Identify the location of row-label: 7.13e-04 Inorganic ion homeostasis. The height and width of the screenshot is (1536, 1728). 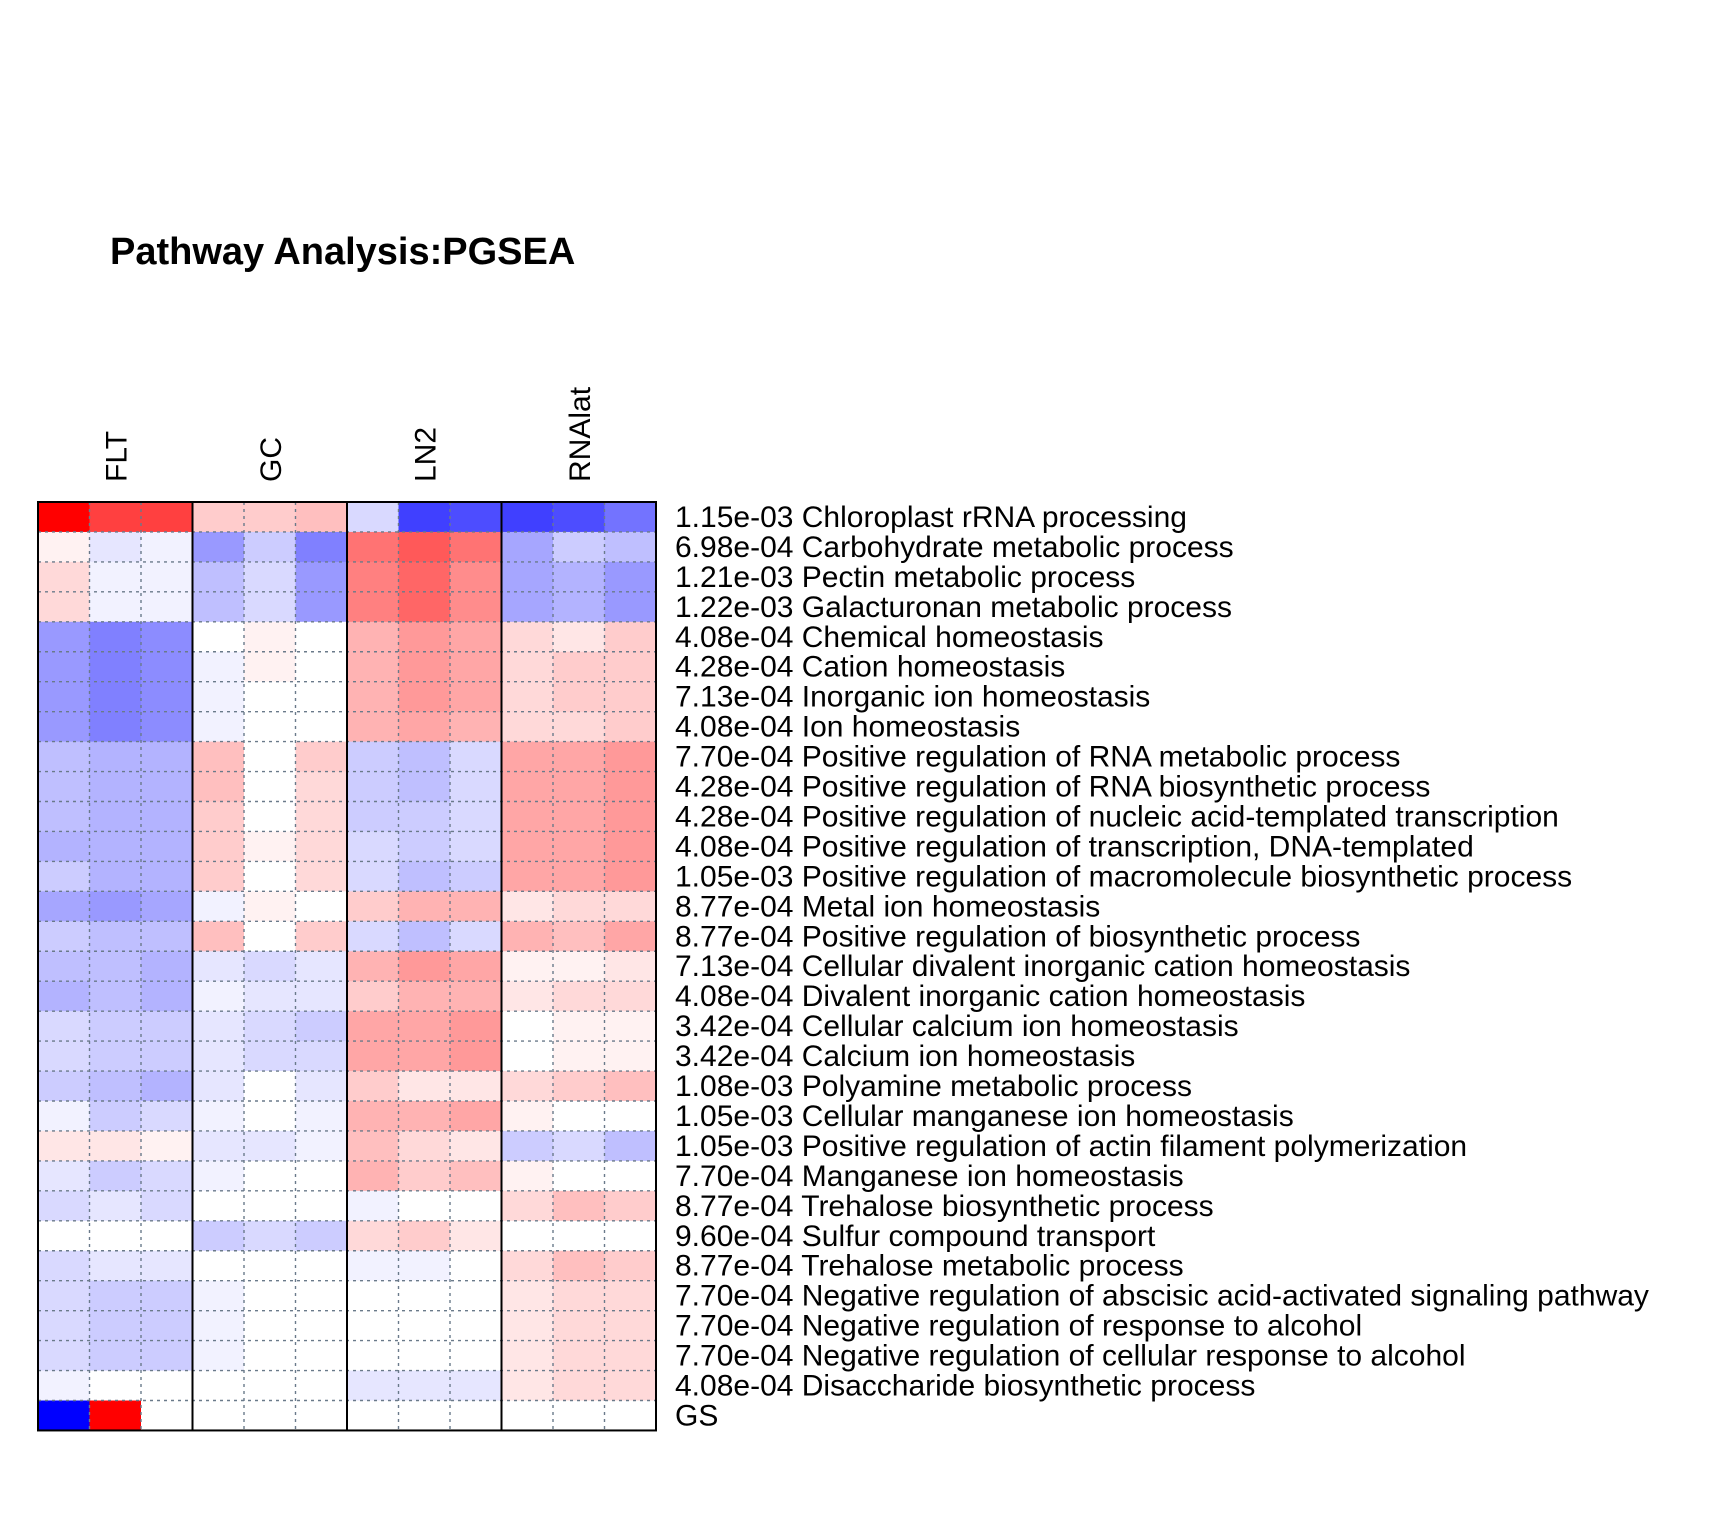
(912, 697).